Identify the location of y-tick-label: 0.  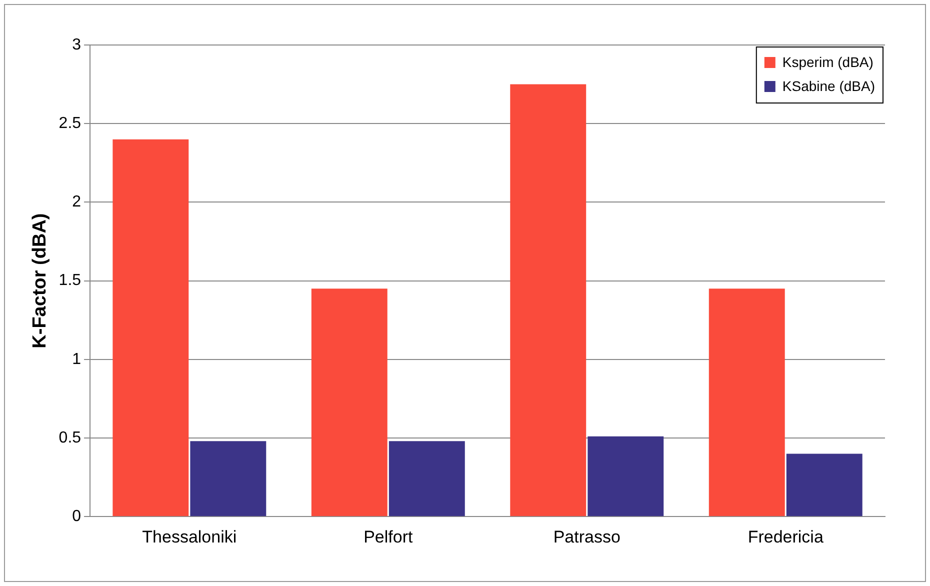
(77, 517).